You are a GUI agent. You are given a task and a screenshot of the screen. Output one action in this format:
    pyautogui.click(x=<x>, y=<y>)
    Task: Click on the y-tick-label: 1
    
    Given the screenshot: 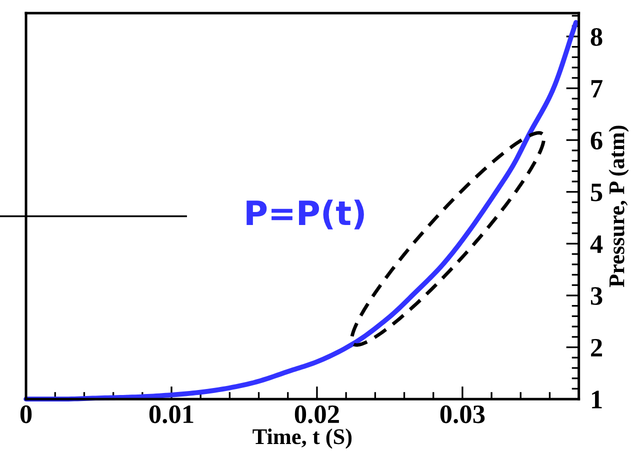 What is the action you would take?
    pyautogui.click(x=597, y=399)
    